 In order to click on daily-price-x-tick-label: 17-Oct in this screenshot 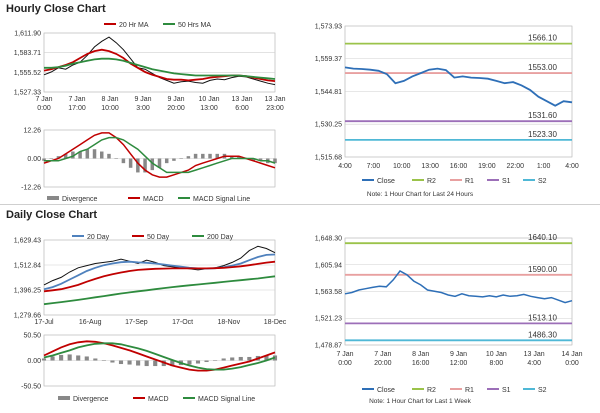, I will do `click(182, 322)`.